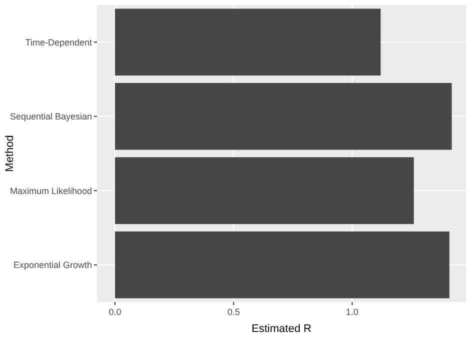  I want to click on y-tick-label: Maximum Likelihood, so click(51, 191).